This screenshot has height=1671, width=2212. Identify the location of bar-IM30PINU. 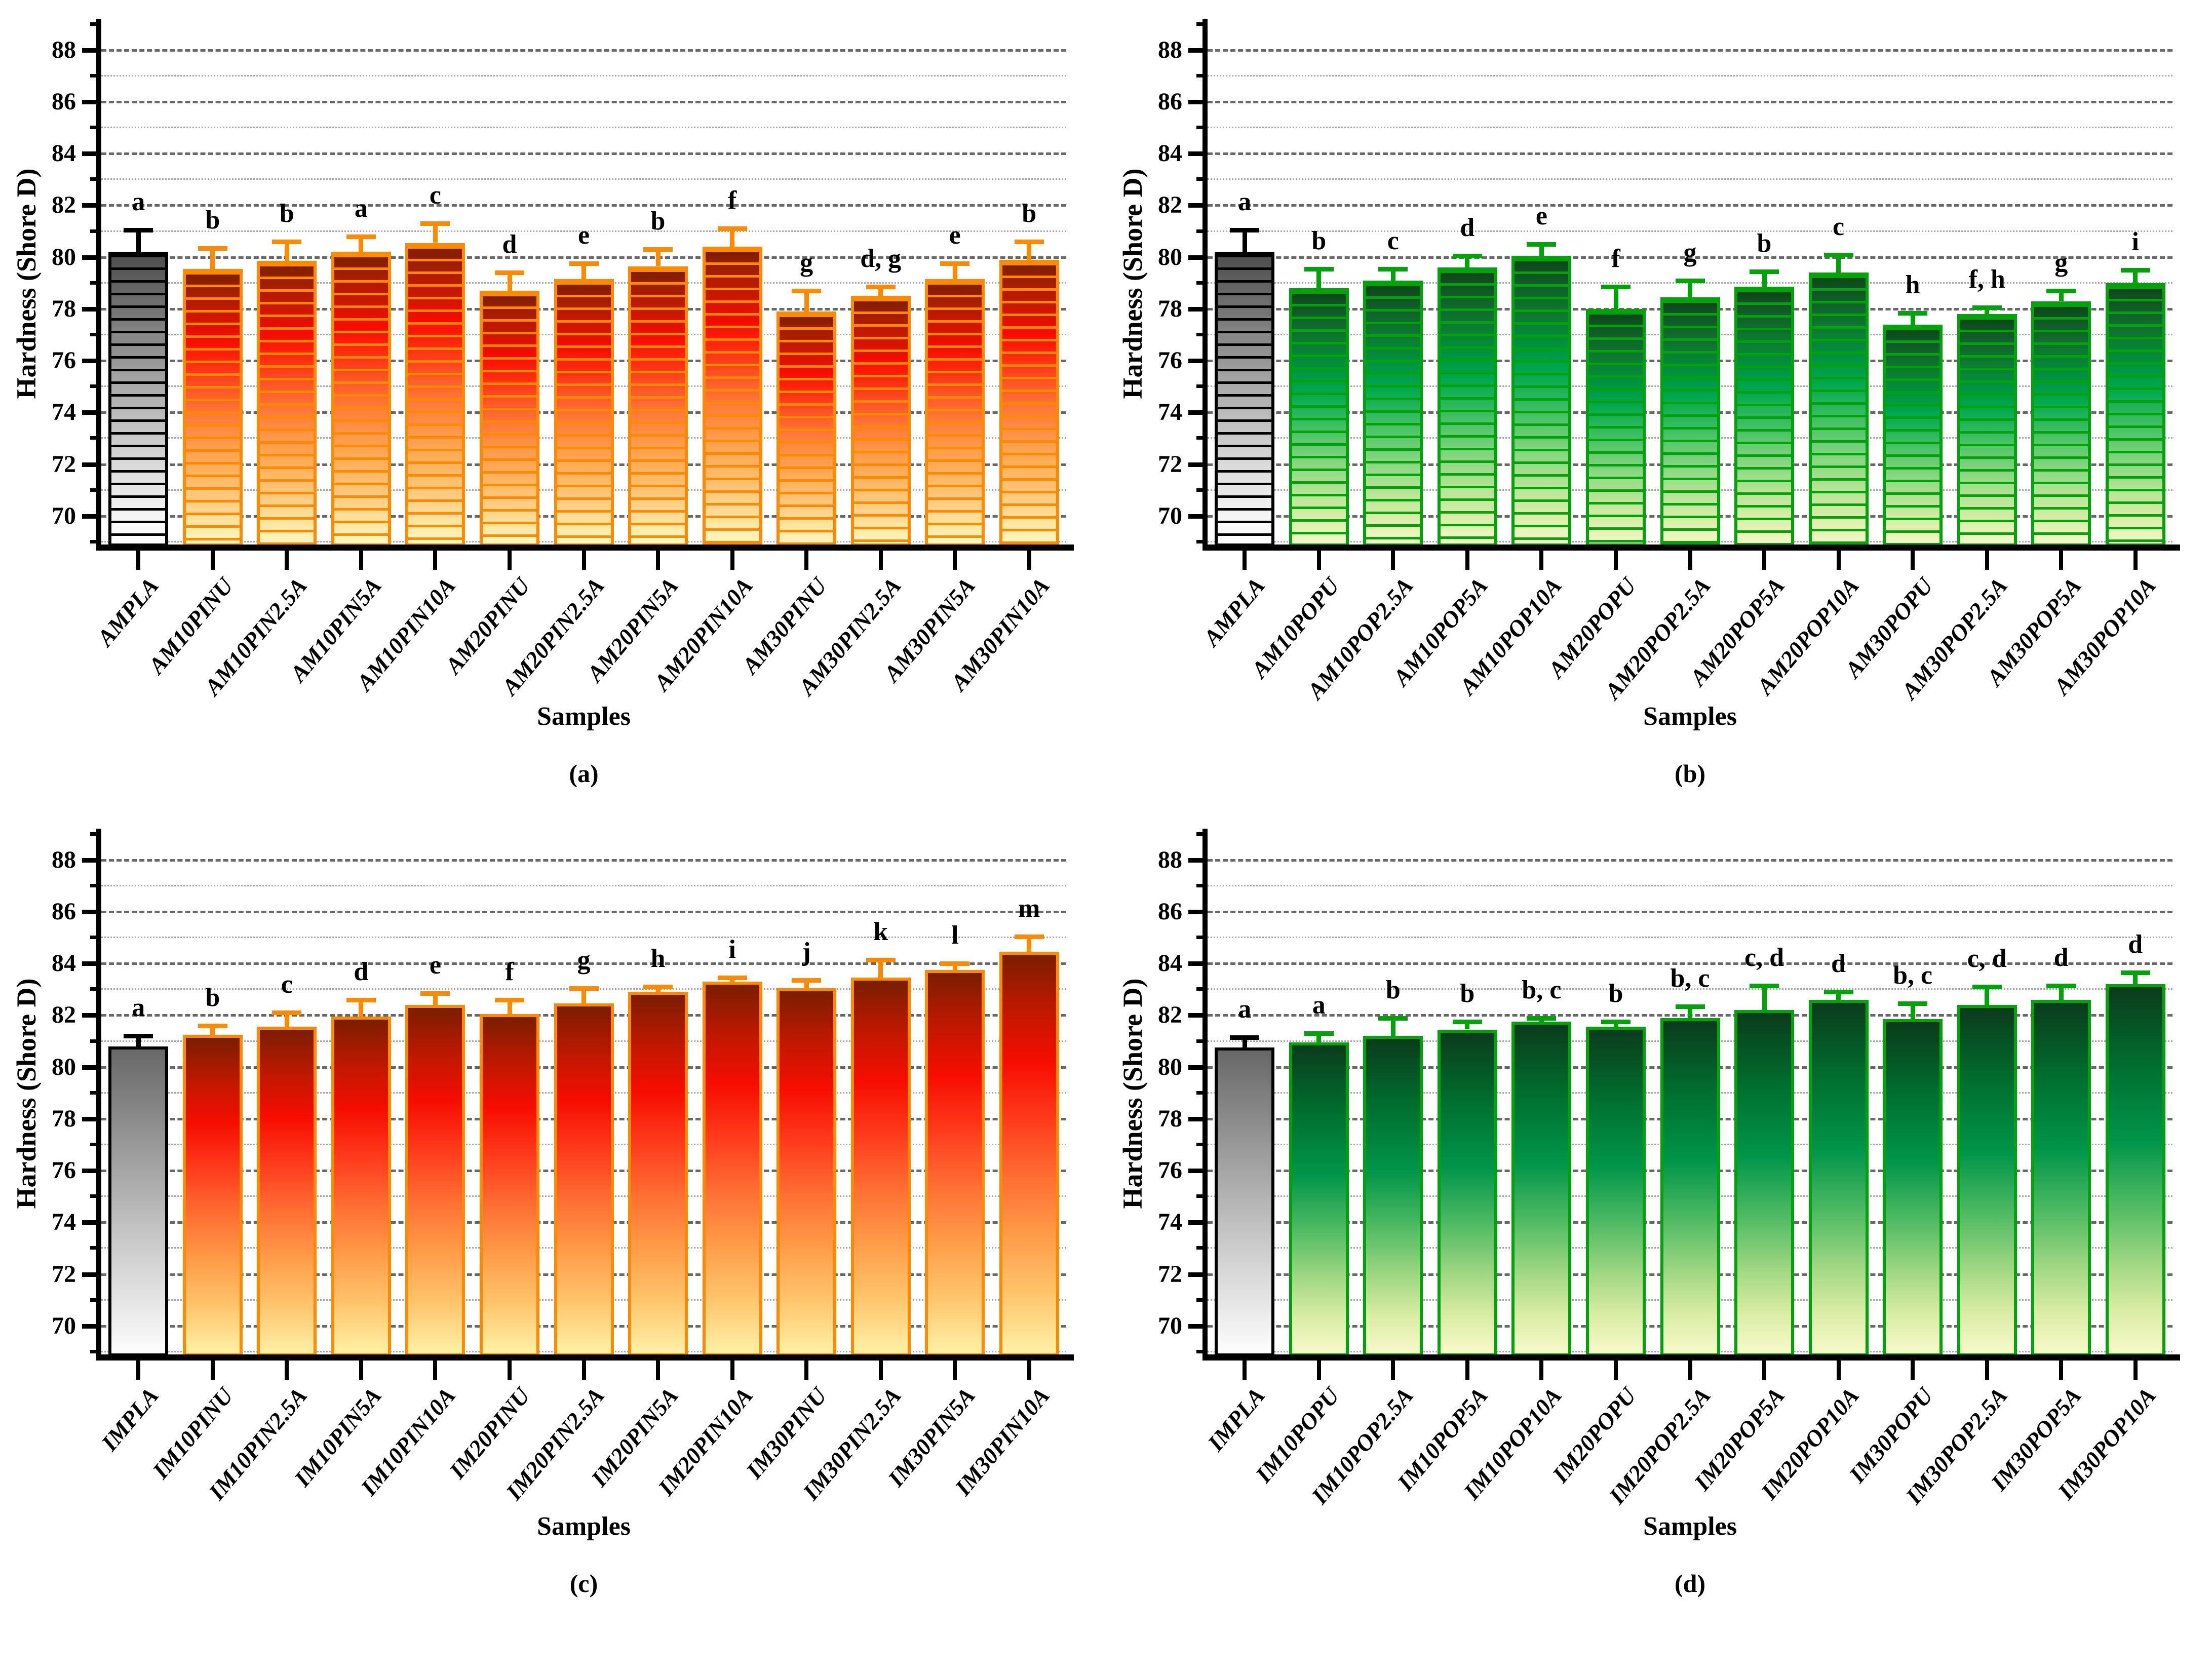
(807, 1172).